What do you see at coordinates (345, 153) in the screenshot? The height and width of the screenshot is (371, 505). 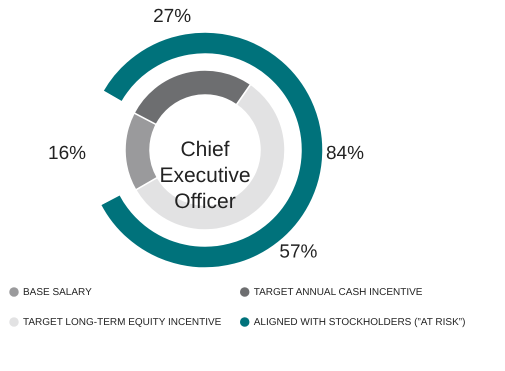 I see `data-label: 84%` at bounding box center [345, 153].